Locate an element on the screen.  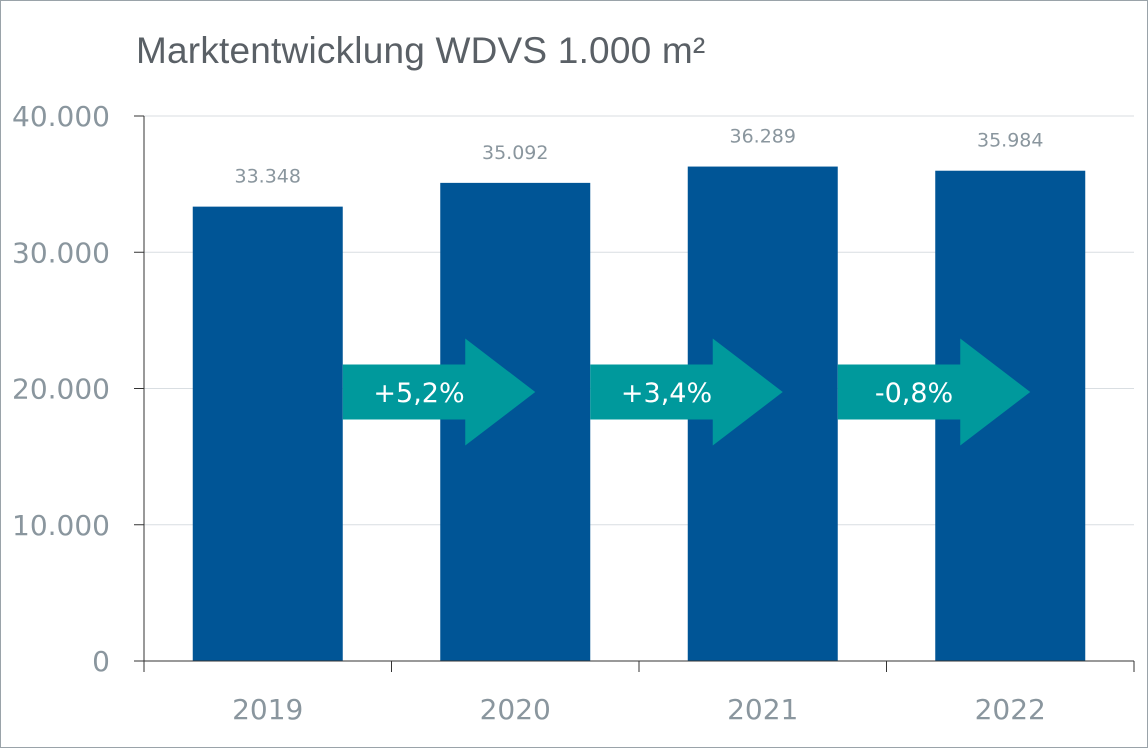
x-tick-label: 2019 is located at coordinates (267, 709).